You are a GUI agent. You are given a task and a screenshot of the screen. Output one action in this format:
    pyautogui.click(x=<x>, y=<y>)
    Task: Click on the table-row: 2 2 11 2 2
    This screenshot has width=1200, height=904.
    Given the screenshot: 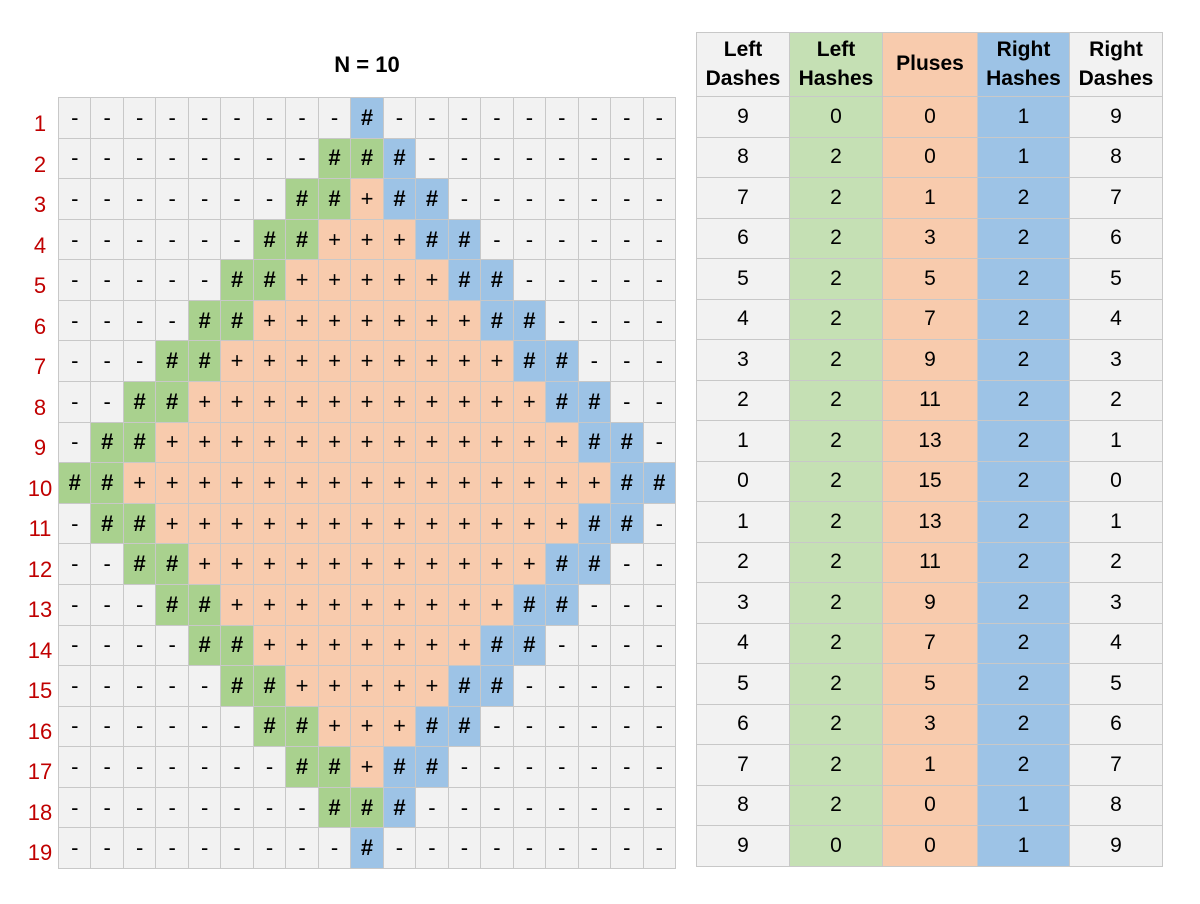 What is the action you would take?
    pyautogui.click(x=929, y=562)
    